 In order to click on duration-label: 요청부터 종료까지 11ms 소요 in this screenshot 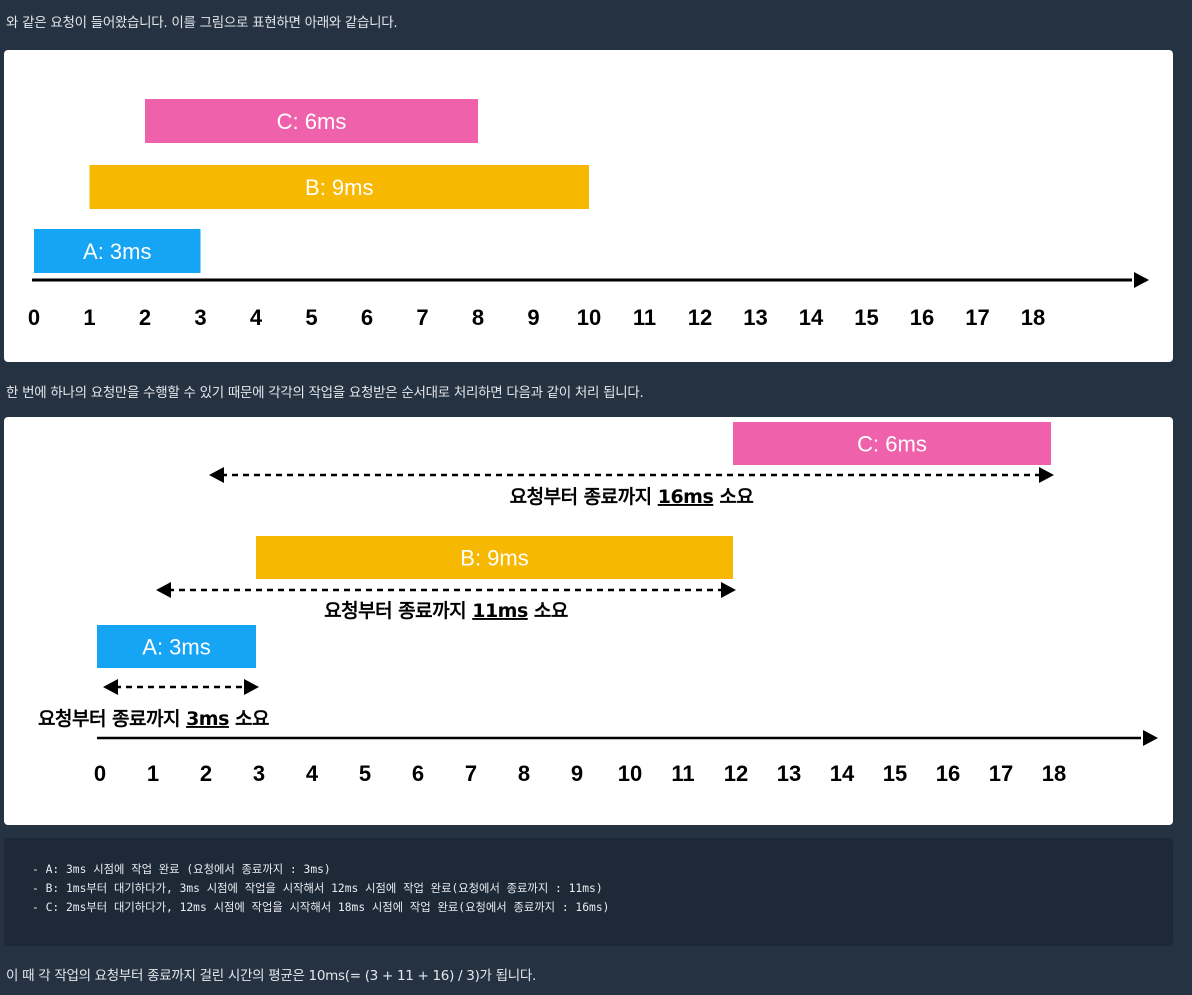, I will do `click(446, 611)`.